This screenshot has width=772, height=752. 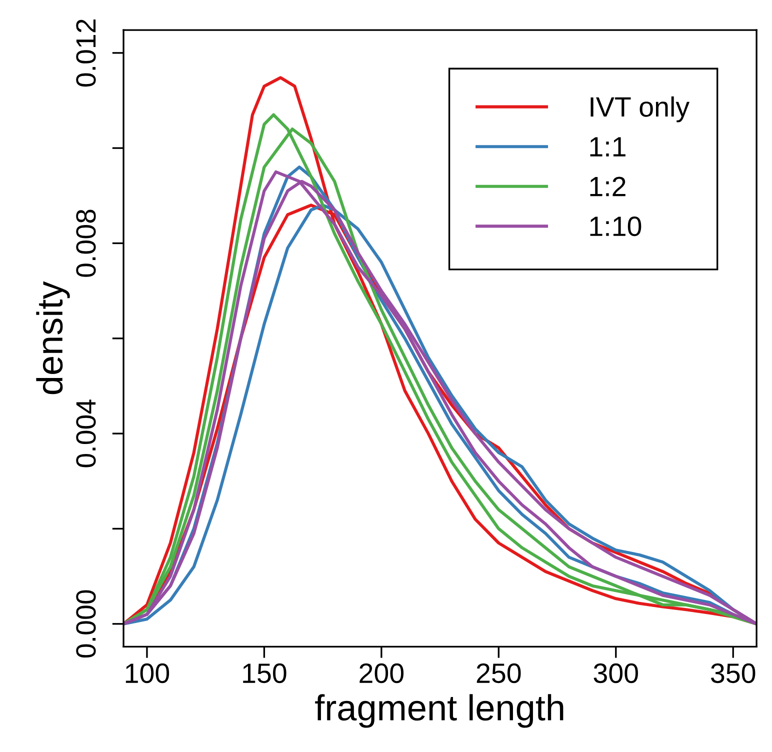 What do you see at coordinates (439, 711) in the screenshot?
I see `x-axis-title: fragment length` at bounding box center [439, 711].